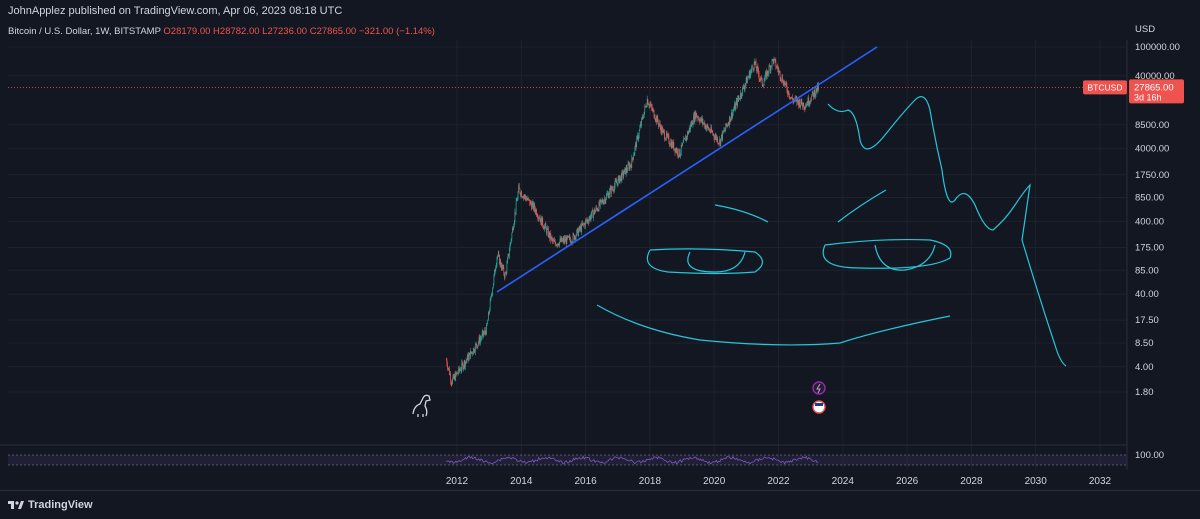  Describe the element at coordinates (1145, 29) in the screenshot. I see `price-axis-currency: USD` at that location.